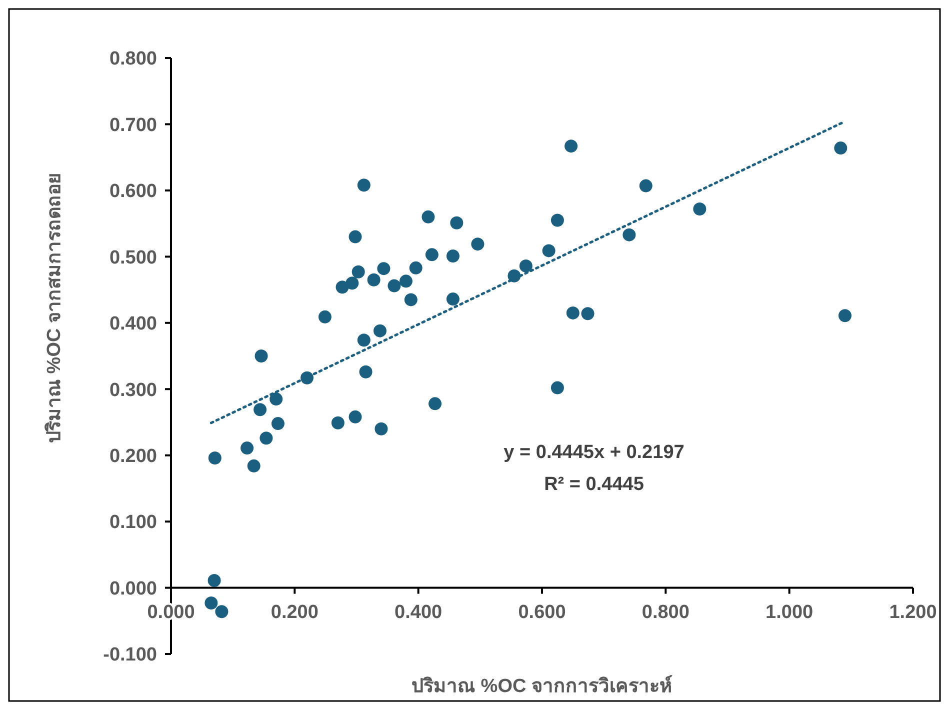  What do you see at coordinates (133, 589) in the screenshot?
I see `y-tick-label: 0.000` at bounding box center [133, 589].